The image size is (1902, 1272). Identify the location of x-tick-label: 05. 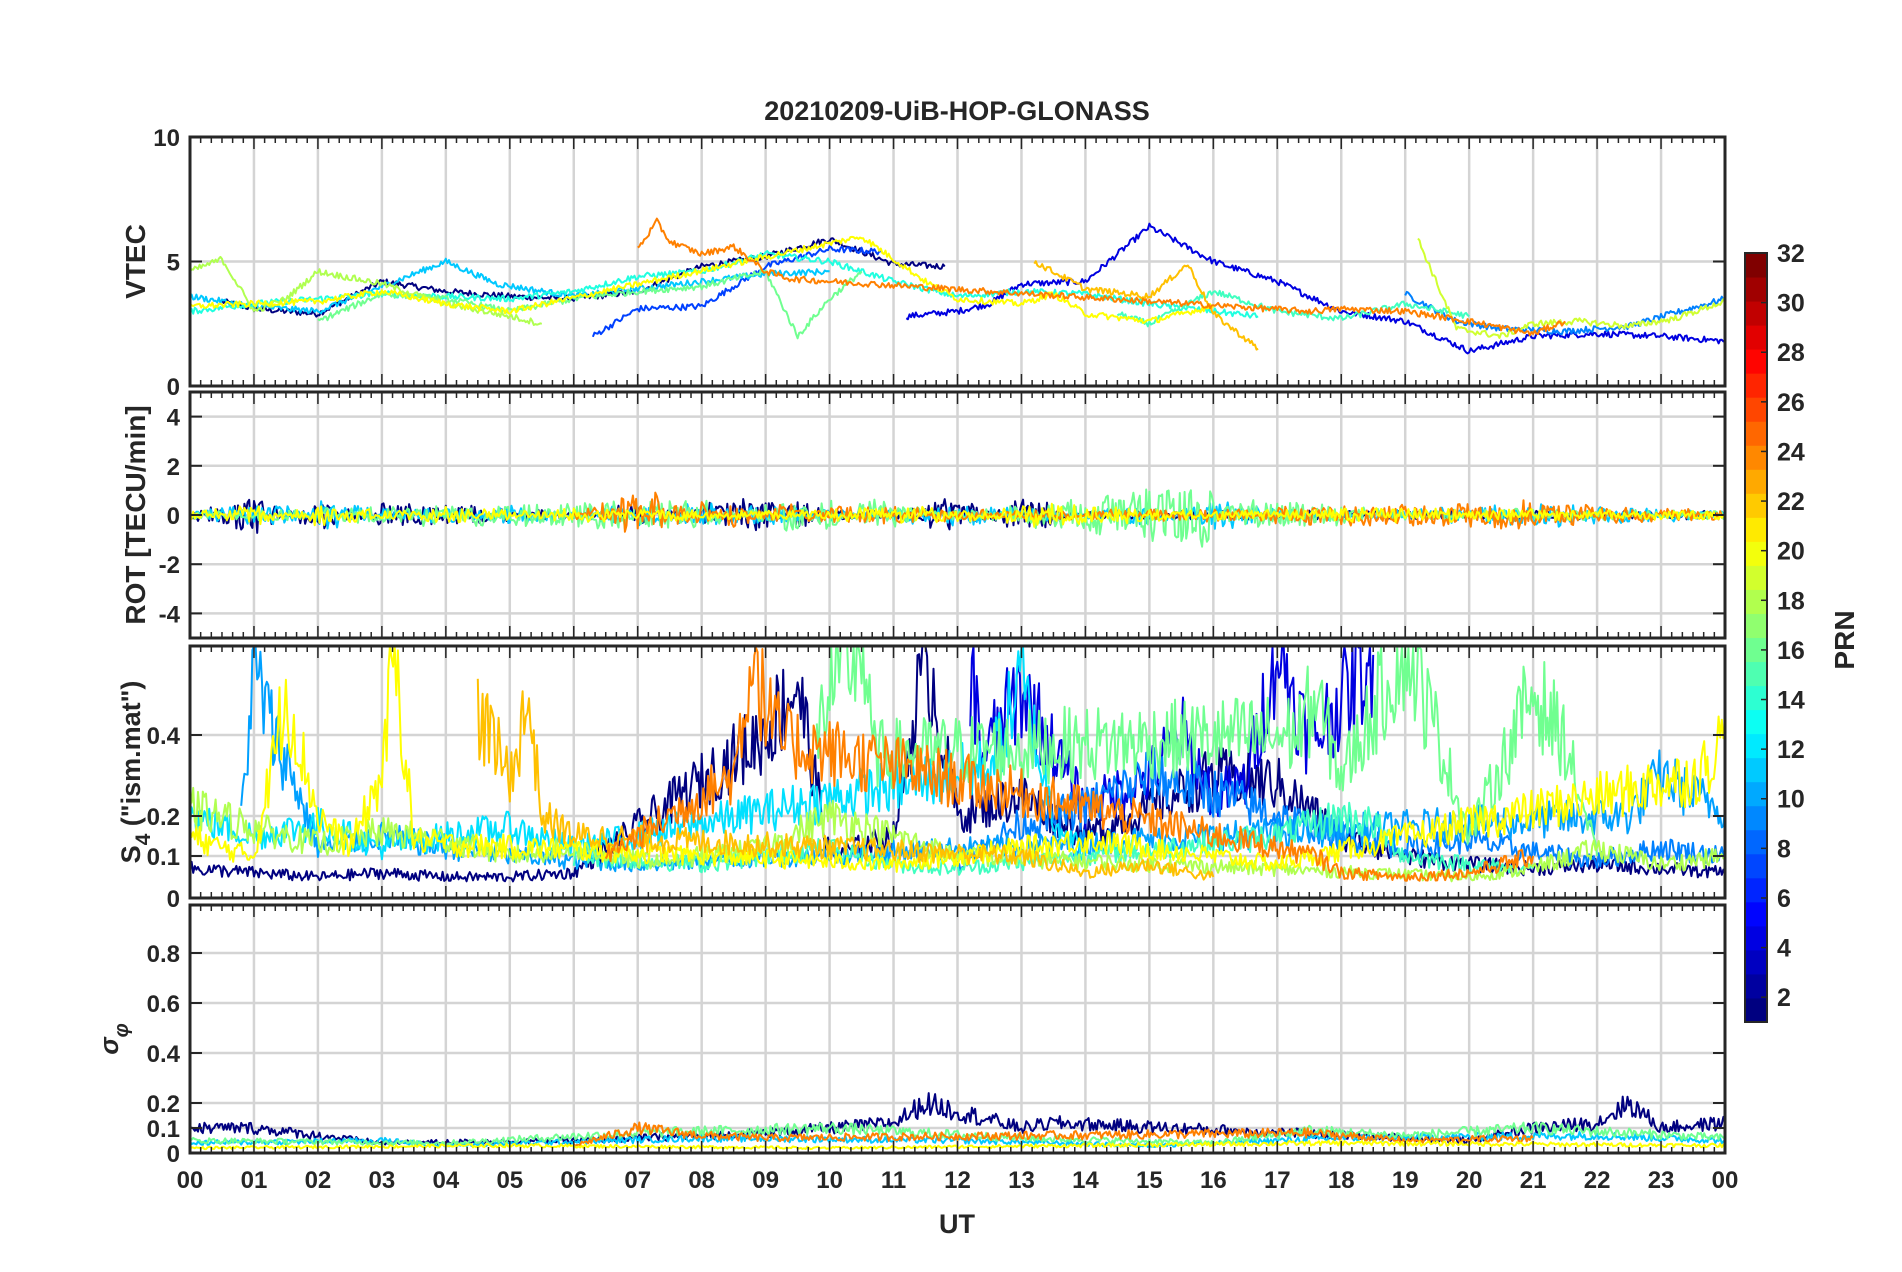
(509, 1180).